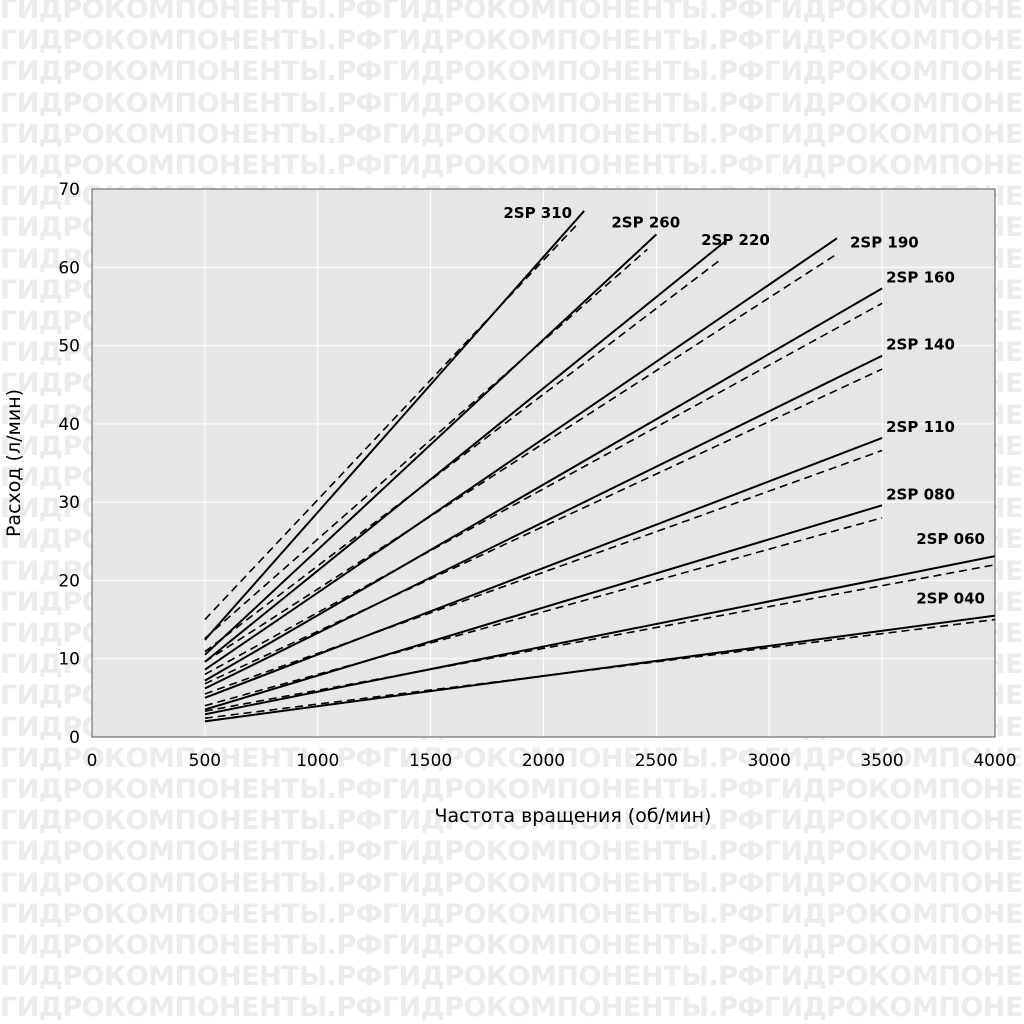 This screenshot has height=1024, width=1024. Describe the element at coordinates (430, 761) in the screenshot. I see `x-tick-label: 1500` at that location.